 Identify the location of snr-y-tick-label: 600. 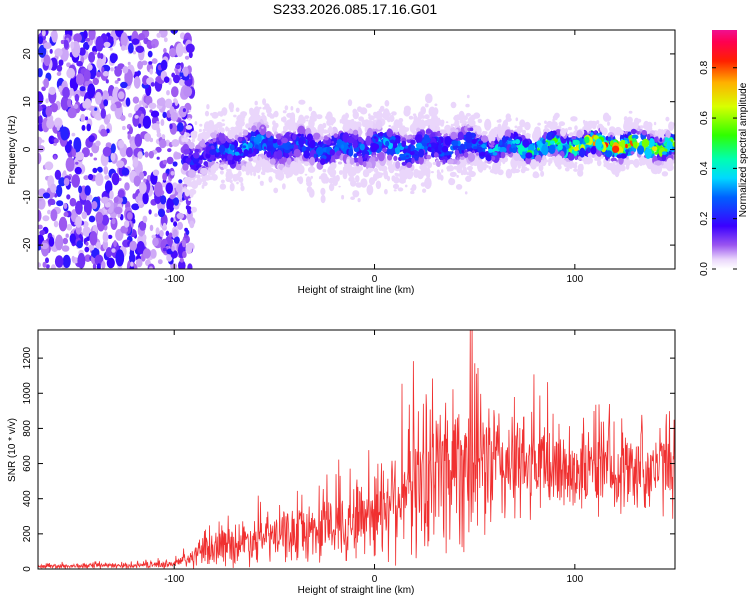
(27, 463).